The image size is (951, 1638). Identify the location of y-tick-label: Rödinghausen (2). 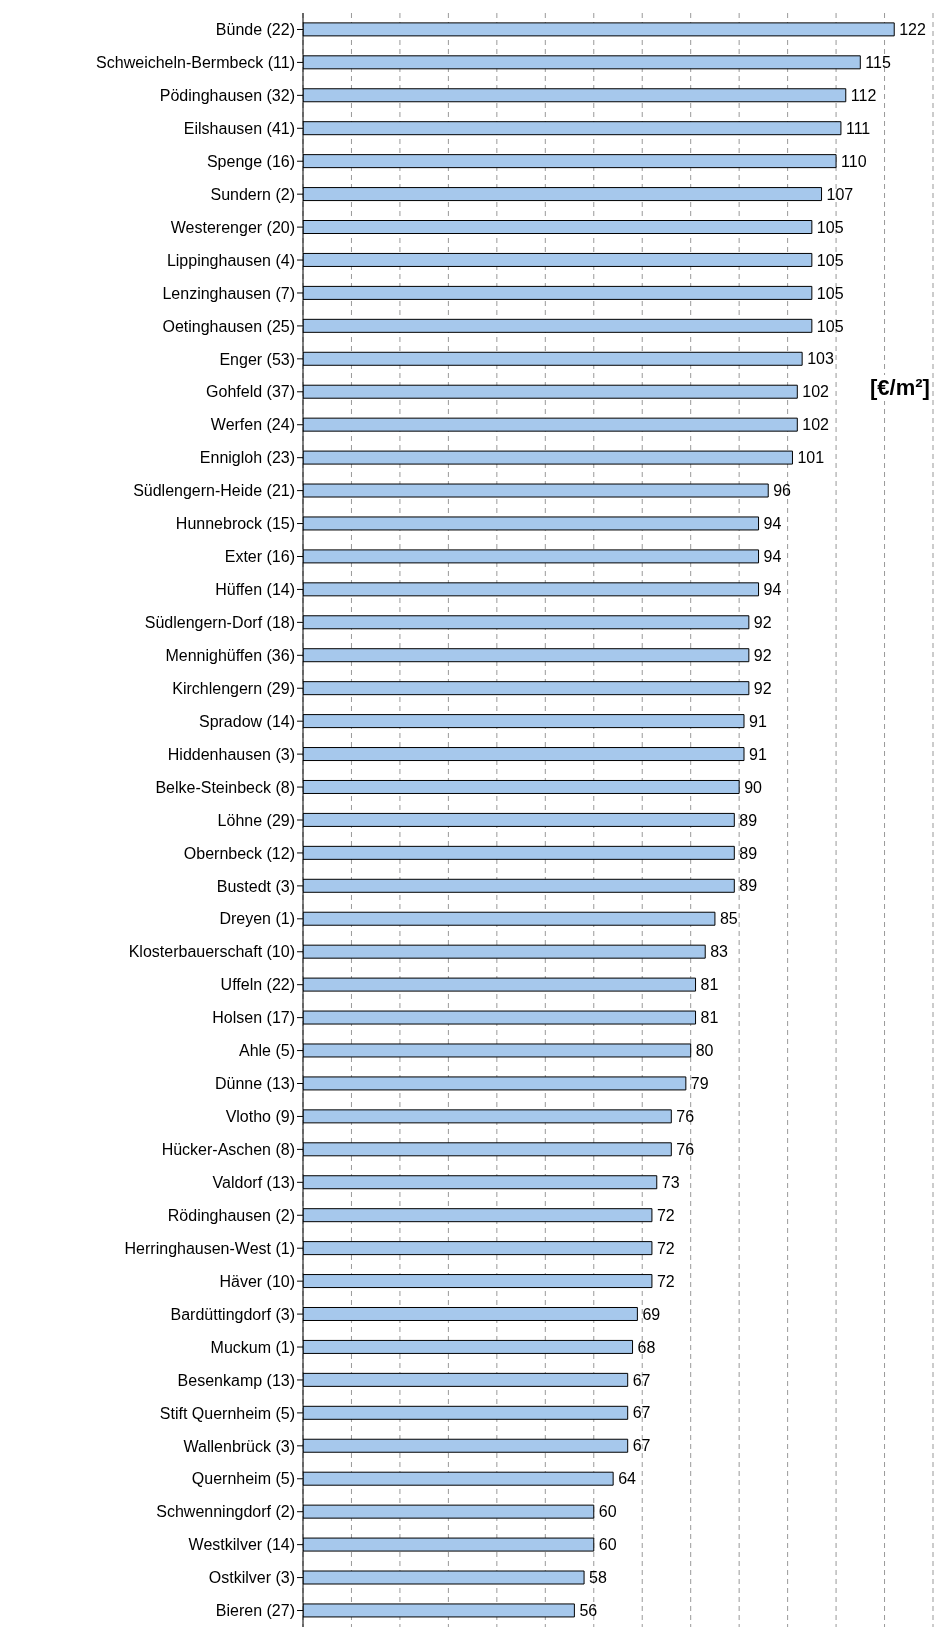
(231, 1215).